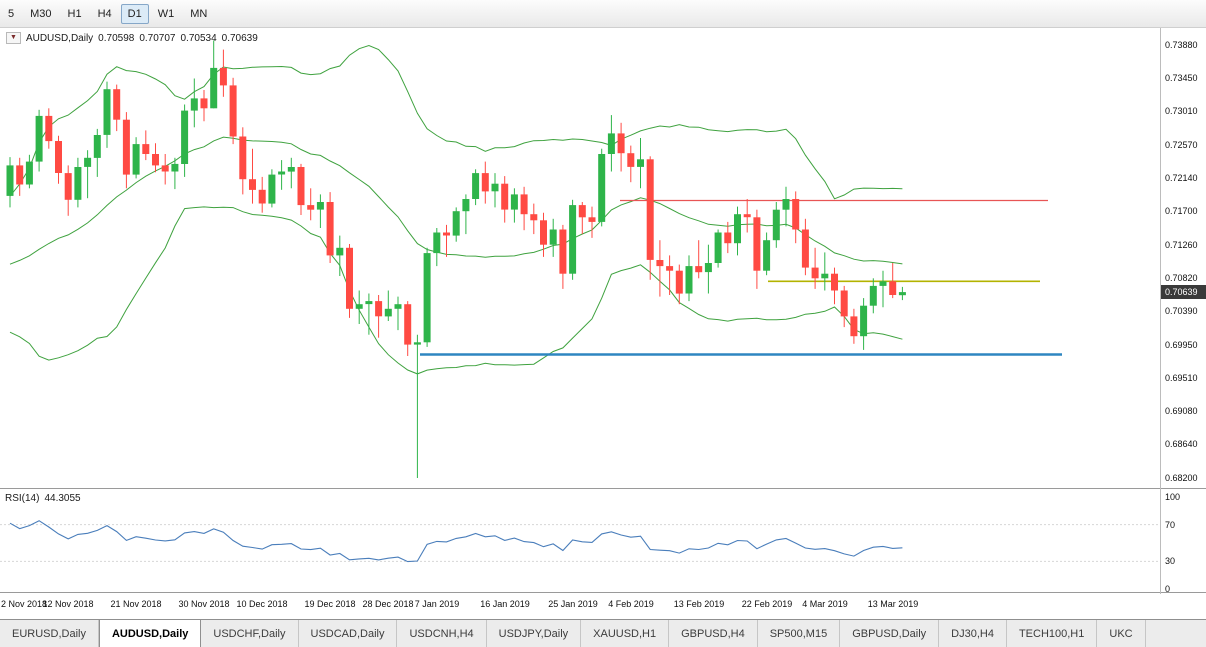 Image resolution: width=1206 pixels, height=647 pixels. What do you see at coordinates (1181, 111) in the screenshot?
I see `price-axis-label: 0.73010` at bounding box center [1181, 111].